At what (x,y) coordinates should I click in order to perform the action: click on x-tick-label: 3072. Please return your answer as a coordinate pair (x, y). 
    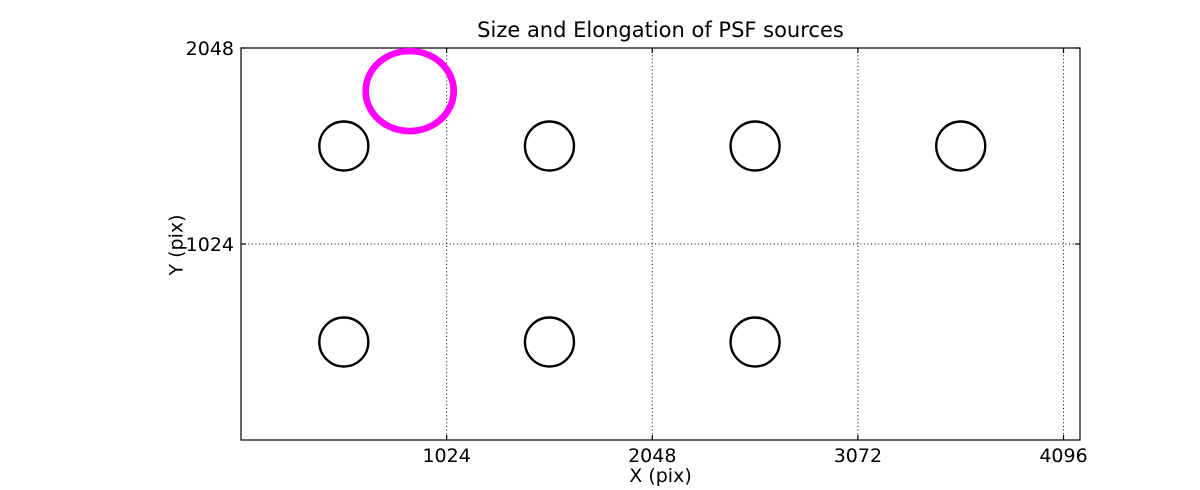
    Looking at the image, I should click on (858, 456).